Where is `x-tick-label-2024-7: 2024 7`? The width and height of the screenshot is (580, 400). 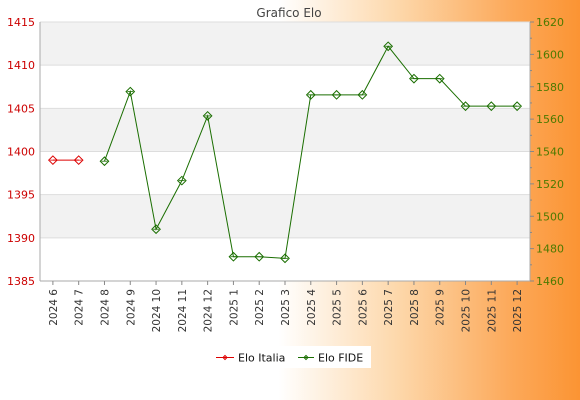 x-tick-label-2024-7: 2024 7 is located at coordinates (80, 307).